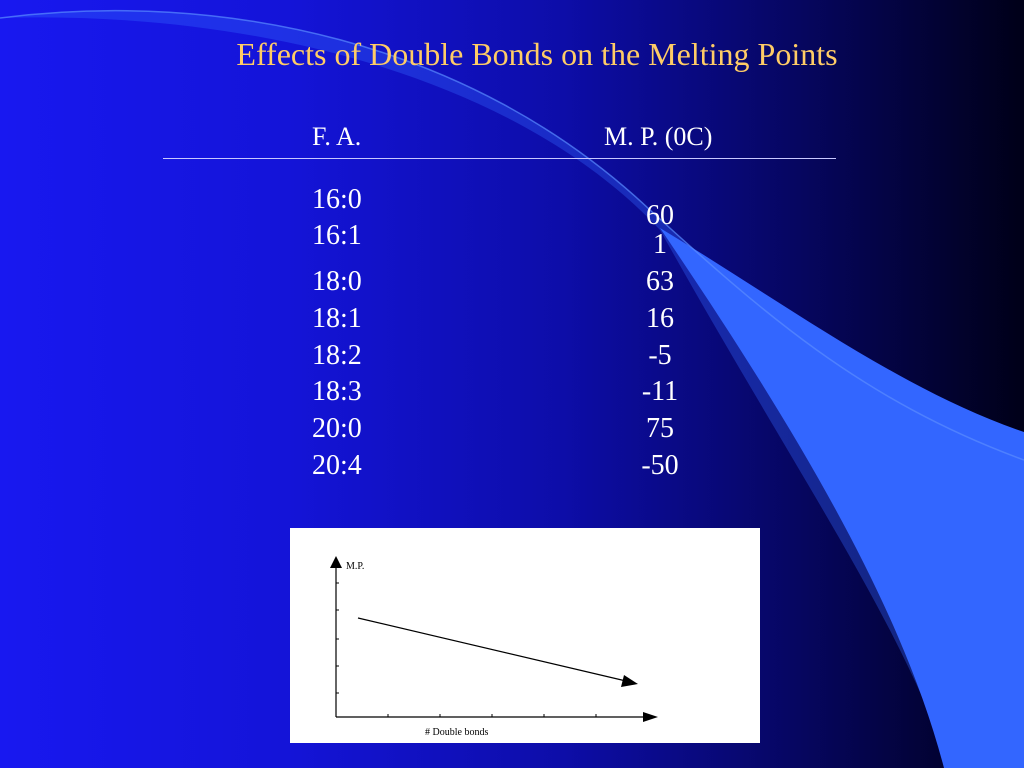 This screenshot has height=768, width=1024. I want to click on fa-cell: 18:1, so click(337, 318).